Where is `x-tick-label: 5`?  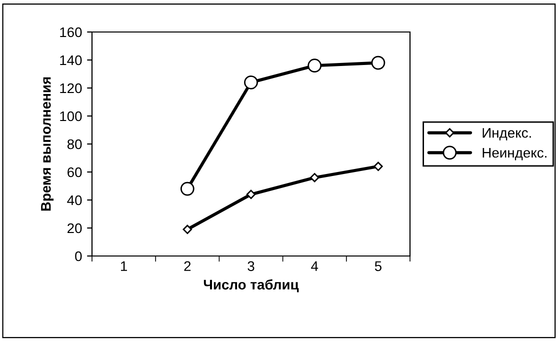 x-tick-label: 5 is located at coordinates (378, 266).